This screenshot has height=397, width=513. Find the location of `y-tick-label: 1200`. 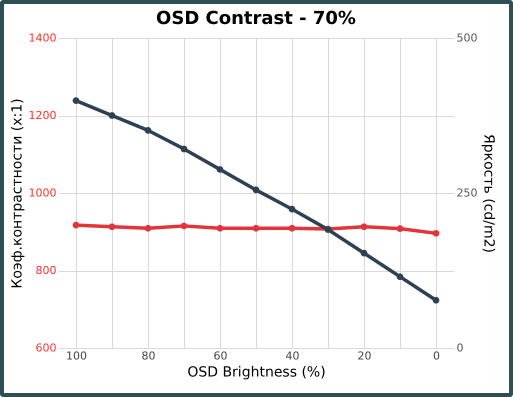

y-tick-label: 1200 is located at coordinates (42, 115).